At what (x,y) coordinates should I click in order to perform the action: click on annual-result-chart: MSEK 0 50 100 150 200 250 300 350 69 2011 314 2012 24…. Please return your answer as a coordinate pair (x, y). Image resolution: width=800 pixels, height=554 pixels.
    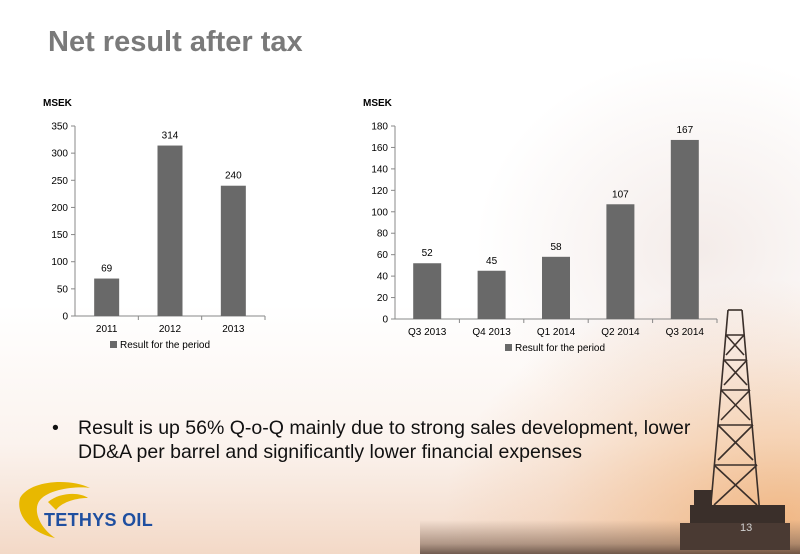
    Looking at the image, I should click on (154, 224).